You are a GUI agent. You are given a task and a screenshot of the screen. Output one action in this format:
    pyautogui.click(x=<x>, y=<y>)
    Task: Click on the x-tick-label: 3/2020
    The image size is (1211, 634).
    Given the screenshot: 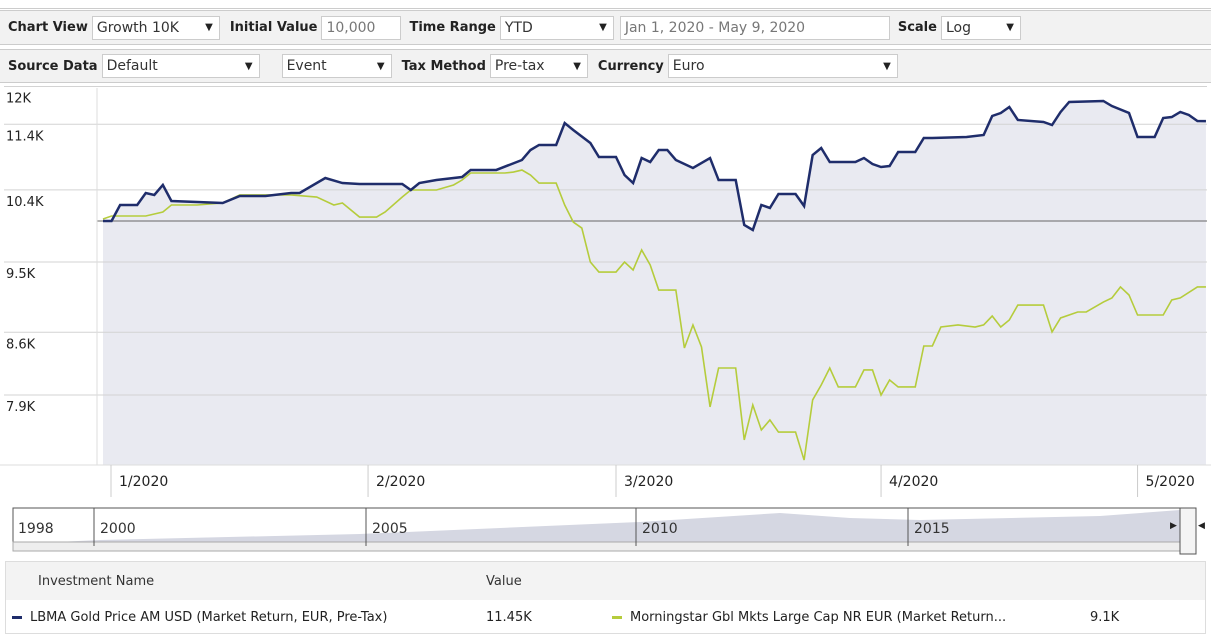 What is the action you would take?
    pyautogui.click(x=648, y=482)
    